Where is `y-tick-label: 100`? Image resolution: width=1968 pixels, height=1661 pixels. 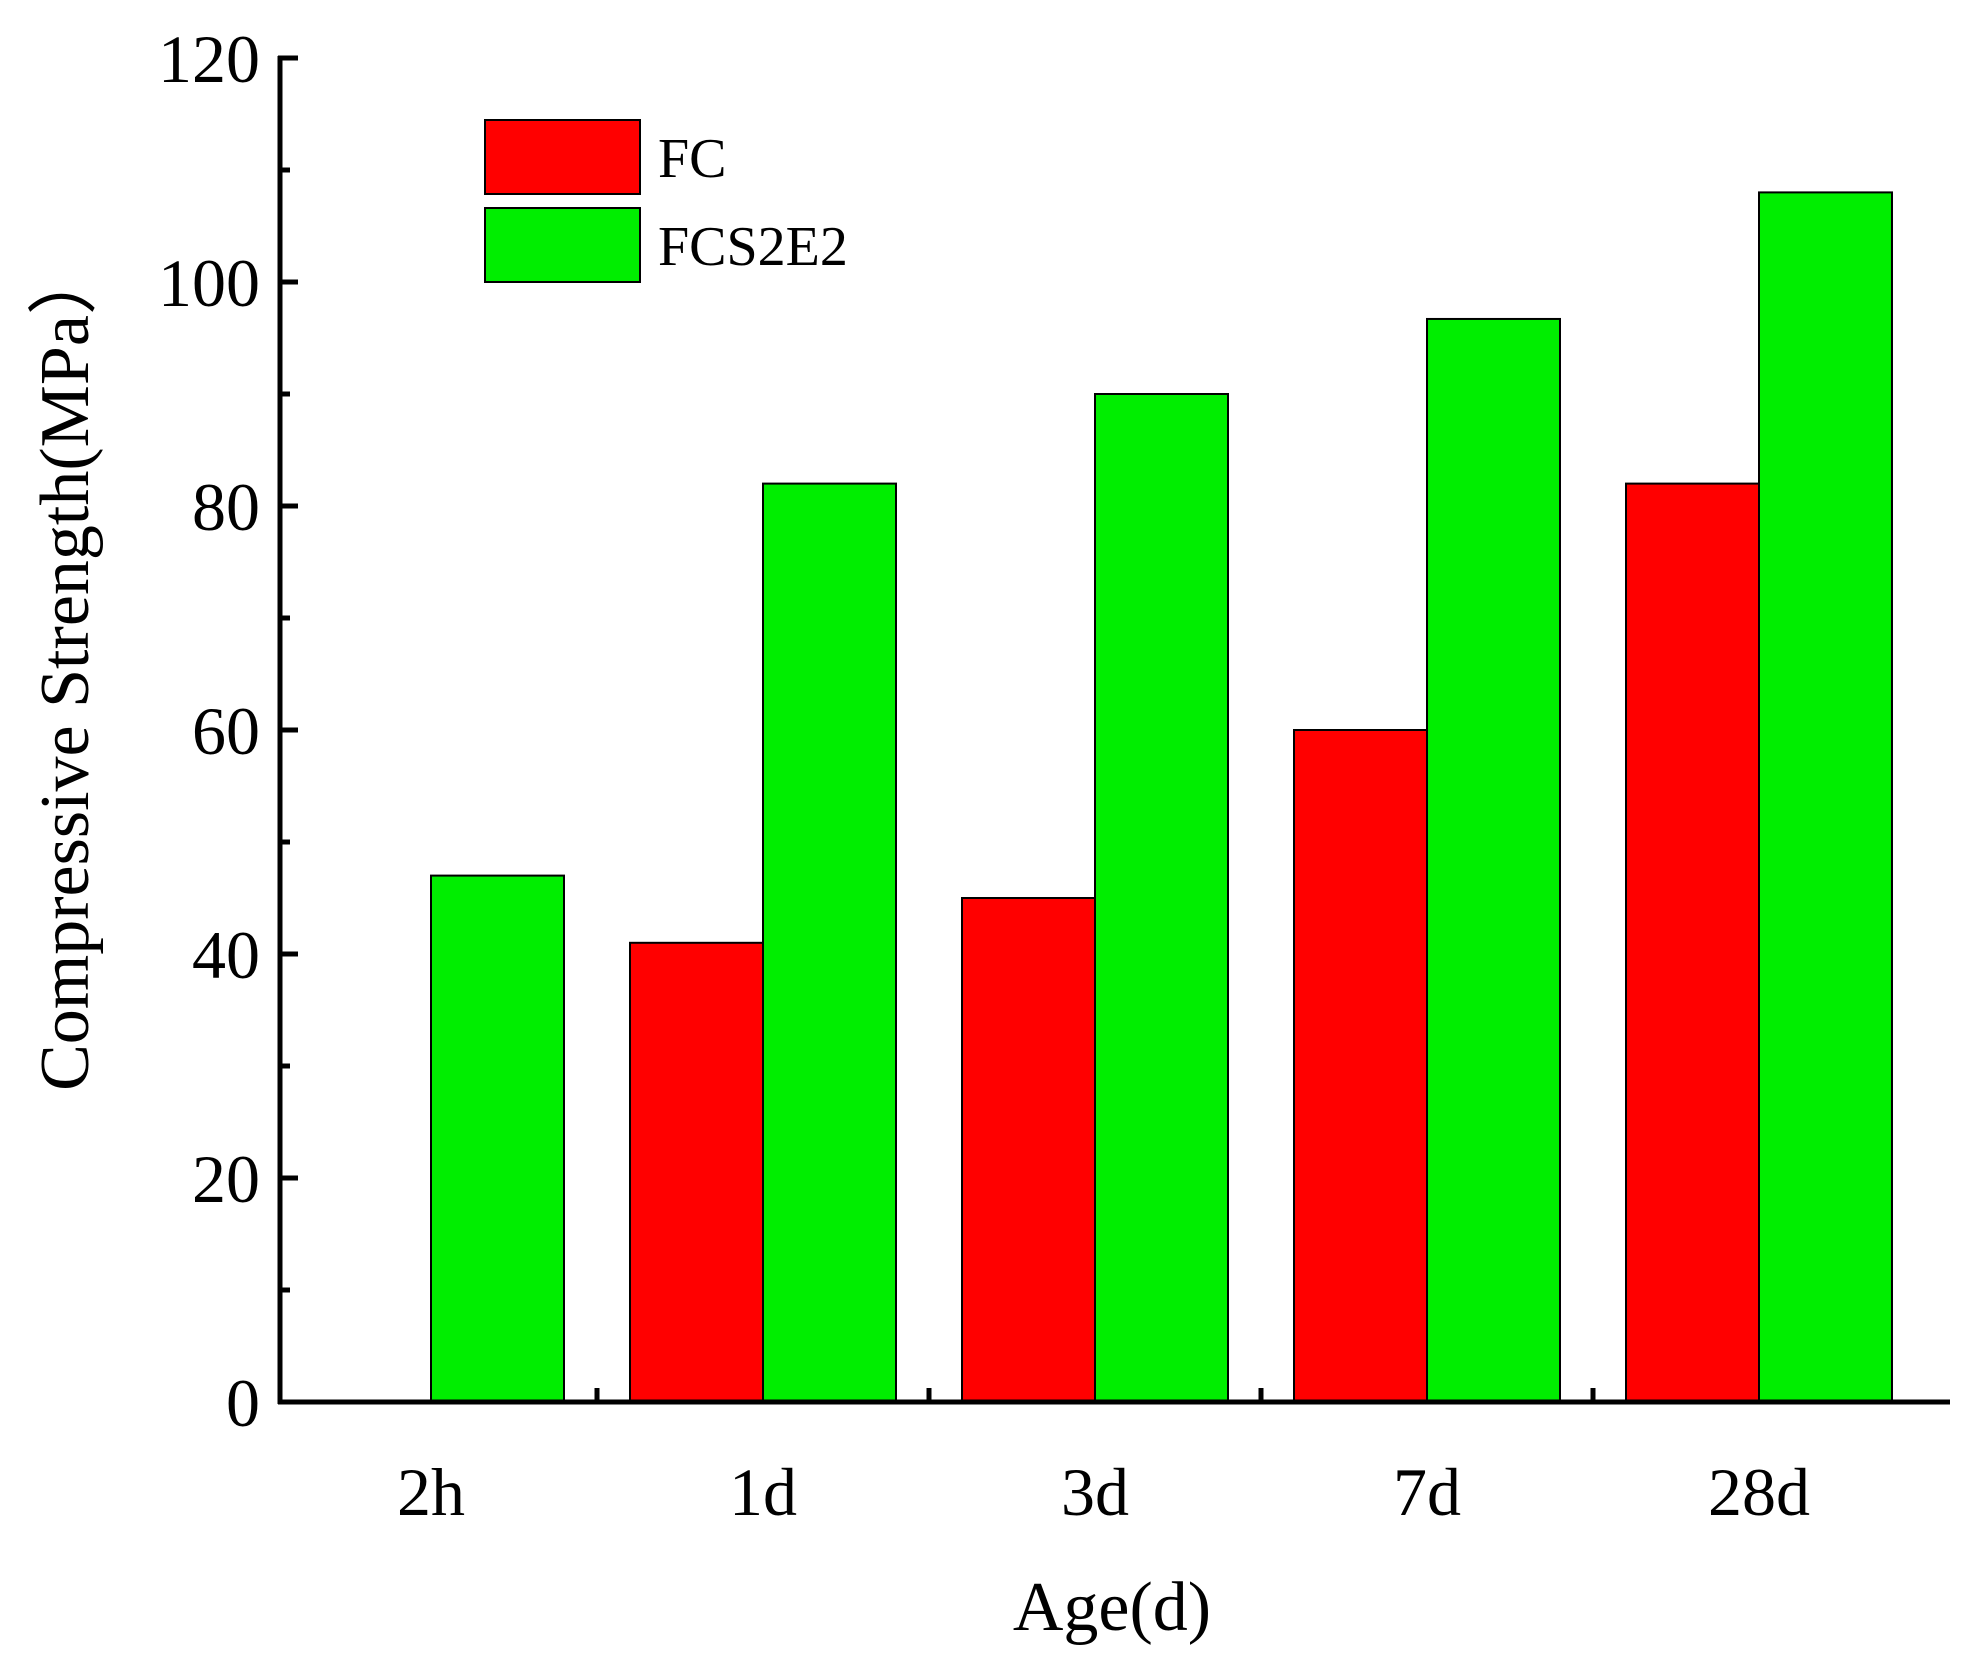
y-tick-label: 100 is located at coordinates (209, 283).